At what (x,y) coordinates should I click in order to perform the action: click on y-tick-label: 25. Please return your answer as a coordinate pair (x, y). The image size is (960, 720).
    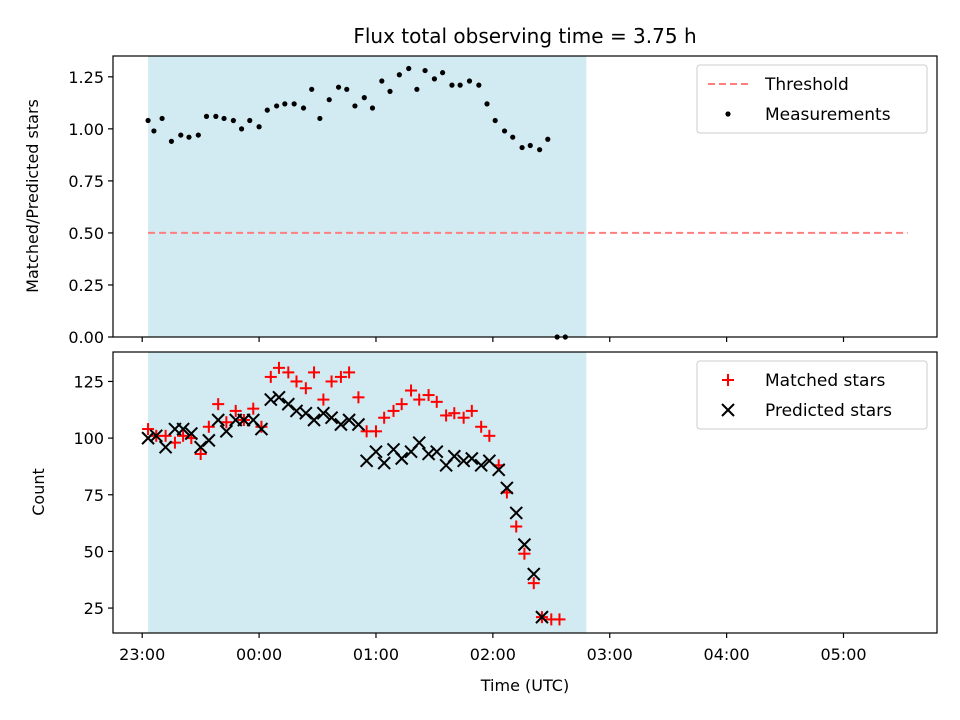
    Looking at the image, I should click on (94, 608).